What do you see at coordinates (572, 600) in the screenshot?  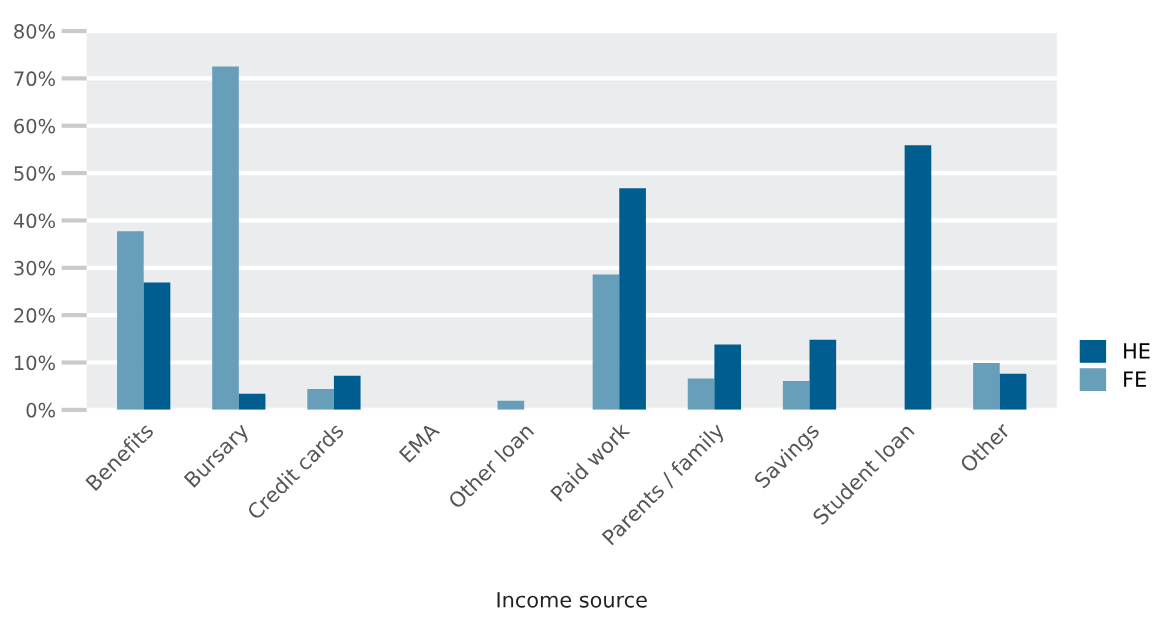 I see `x-axis-title: Income source` at bounding box center [572, 600].